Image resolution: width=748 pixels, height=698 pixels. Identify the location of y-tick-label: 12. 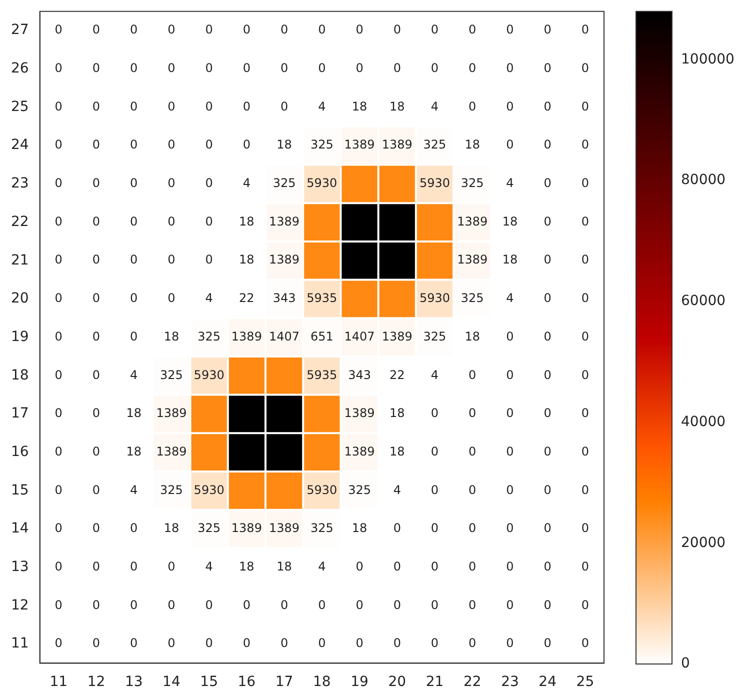
(19, 605).